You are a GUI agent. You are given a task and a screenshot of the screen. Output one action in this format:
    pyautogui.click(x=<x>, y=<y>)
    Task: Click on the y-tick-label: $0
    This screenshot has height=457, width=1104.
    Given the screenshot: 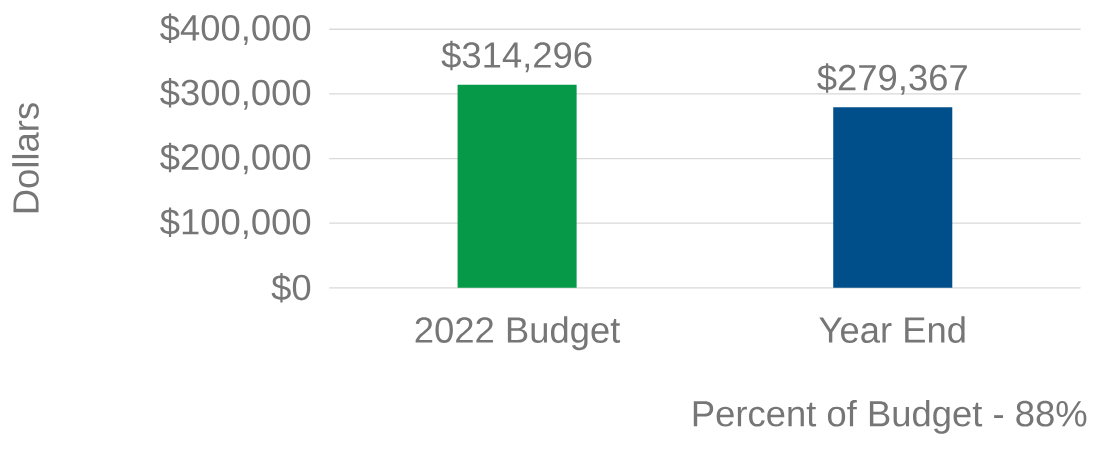 What is the action you would take?
    pyautogui.click(x=291, y=288)
    